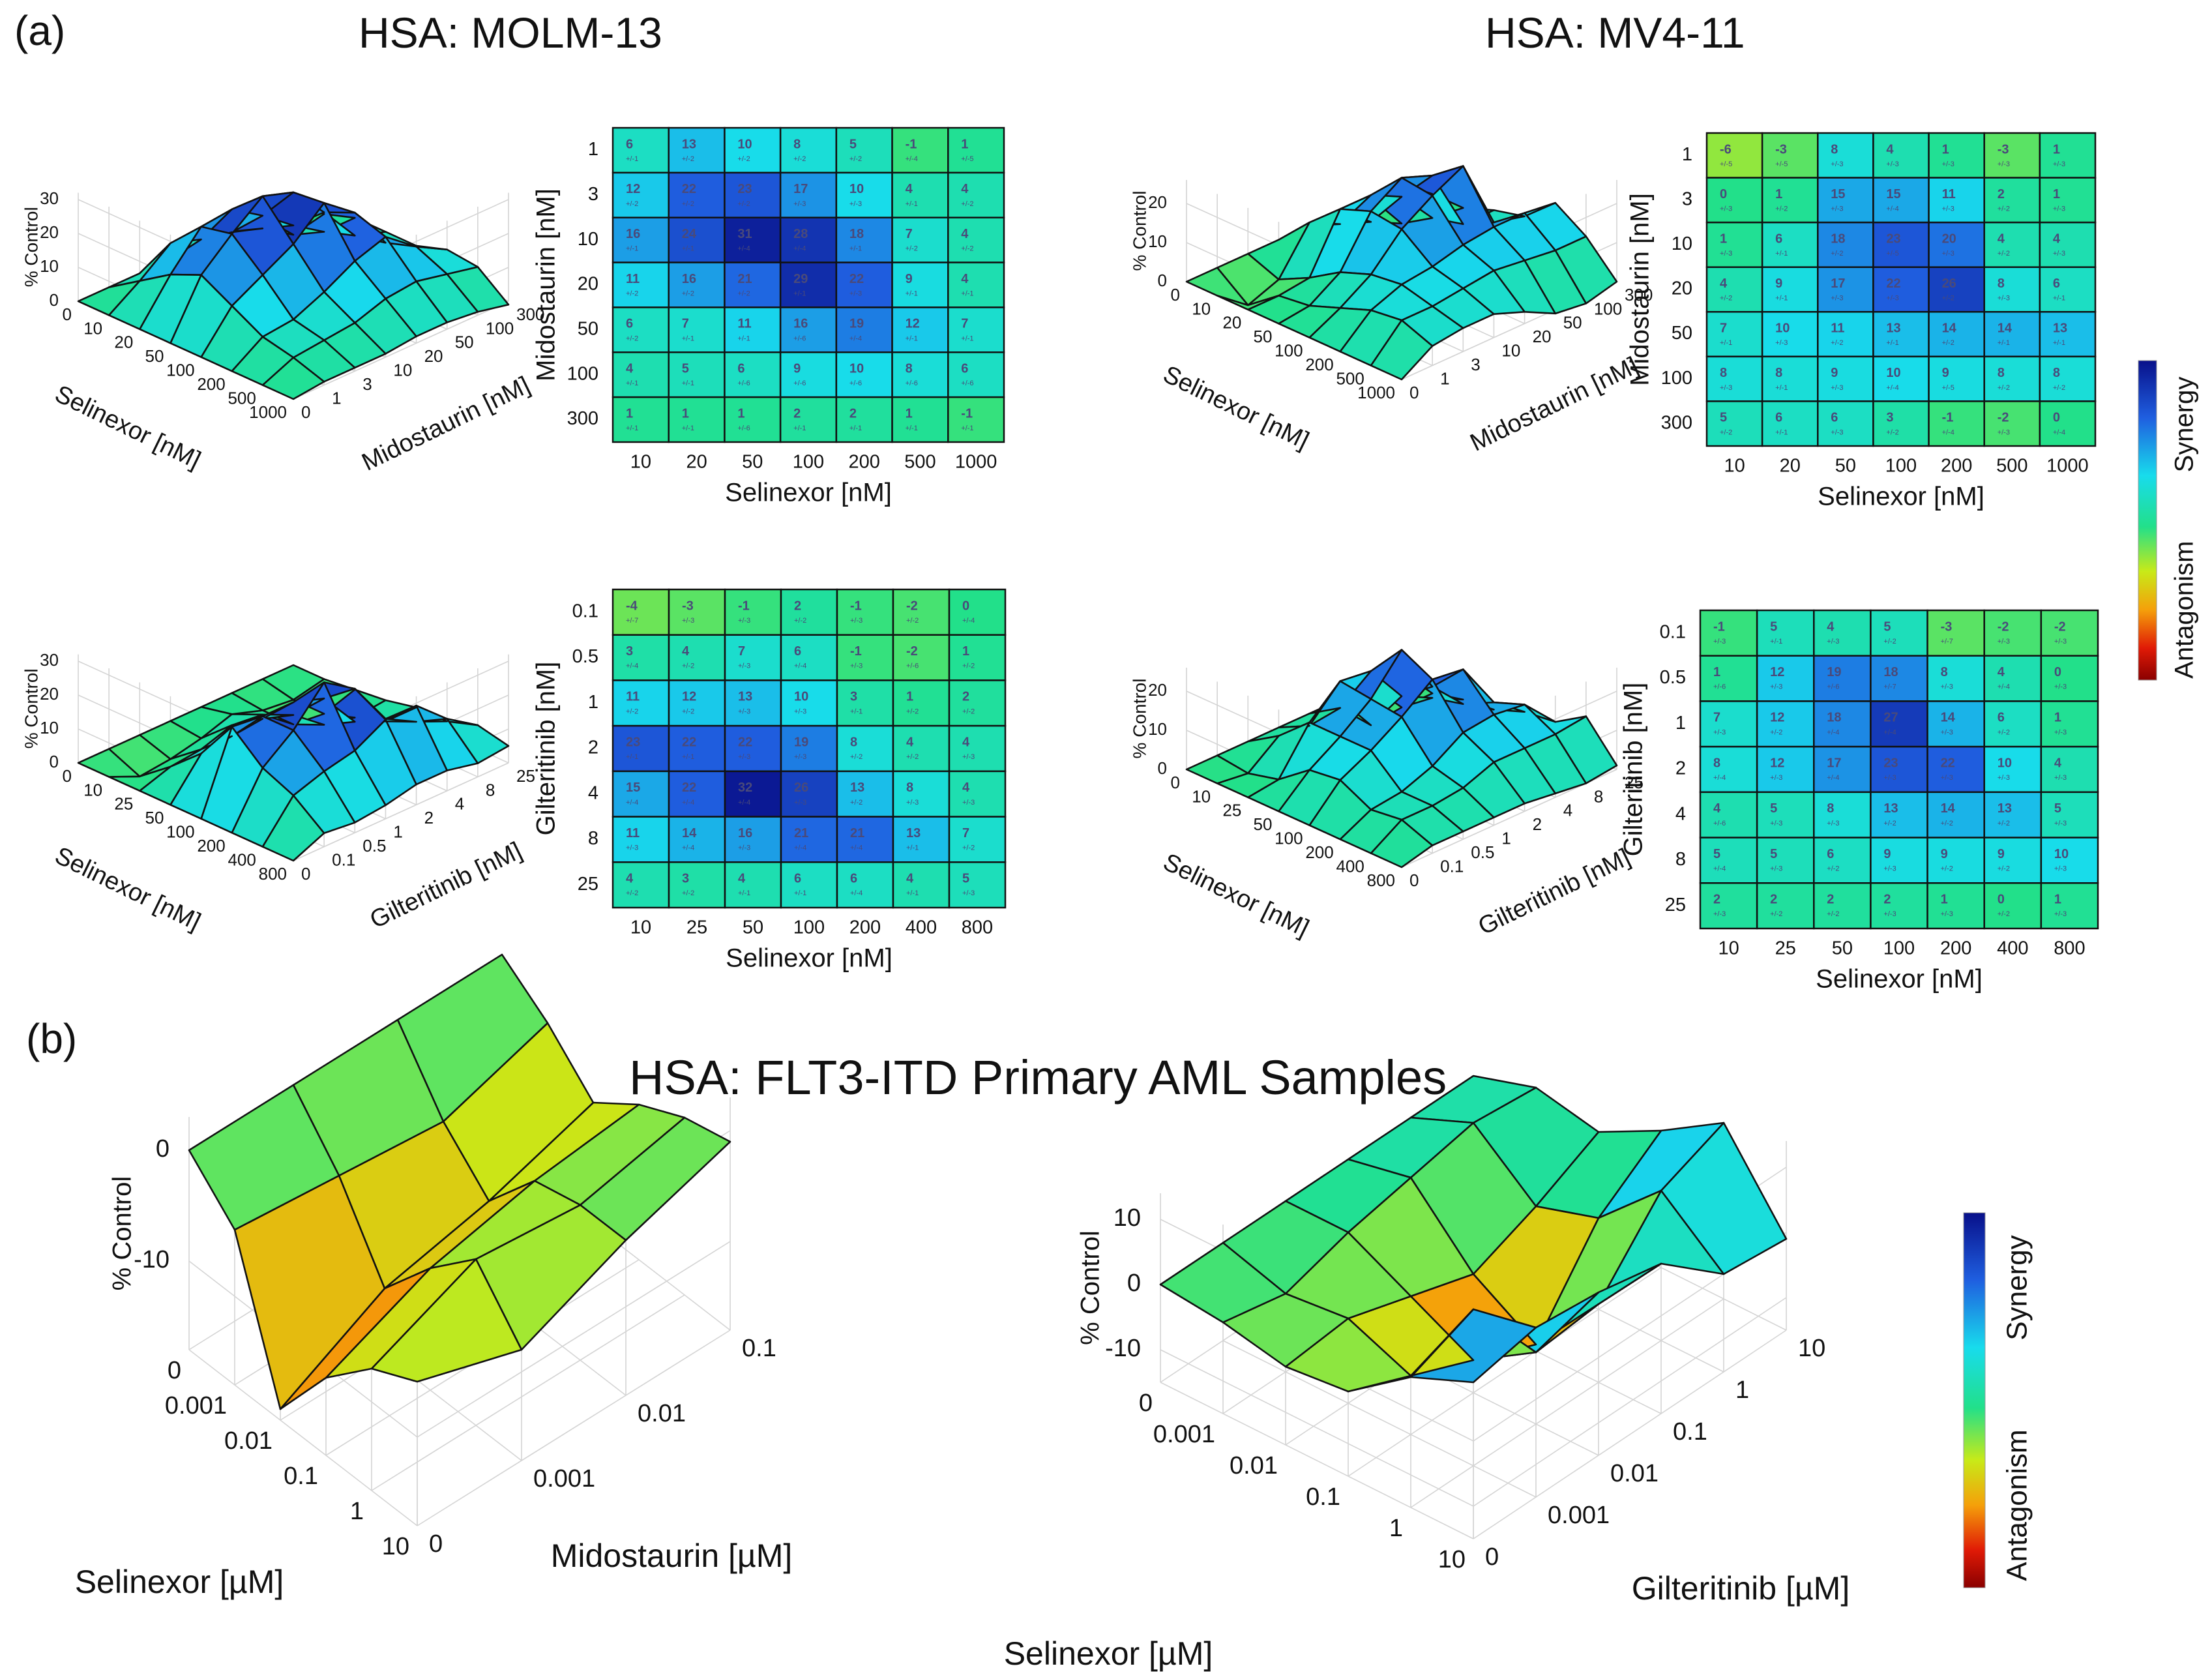 The image size is (2212, 1679). Describe the element at coordinates (1634, 782) in the screenshot. I see `y-tick: 25` at that location.